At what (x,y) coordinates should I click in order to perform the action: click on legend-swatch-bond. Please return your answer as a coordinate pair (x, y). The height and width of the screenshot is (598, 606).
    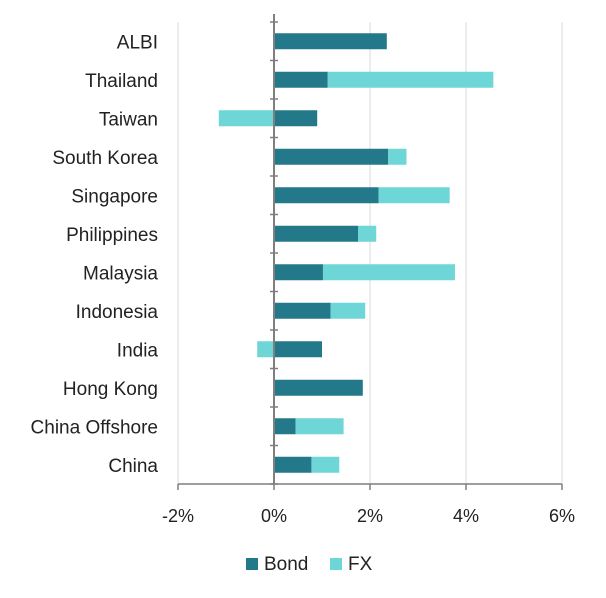
    Looking at the image, I should click on (252, 564).